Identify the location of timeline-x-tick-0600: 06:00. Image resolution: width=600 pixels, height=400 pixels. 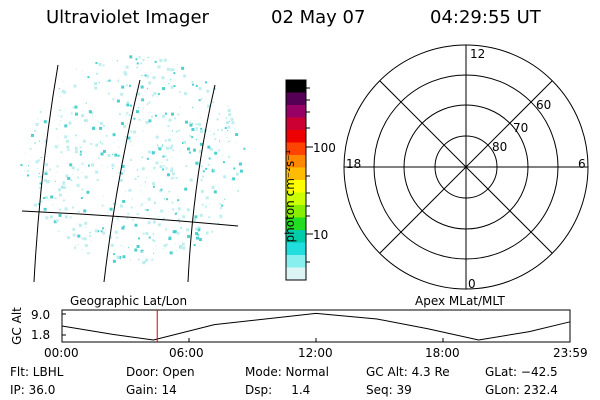
(186, 353).